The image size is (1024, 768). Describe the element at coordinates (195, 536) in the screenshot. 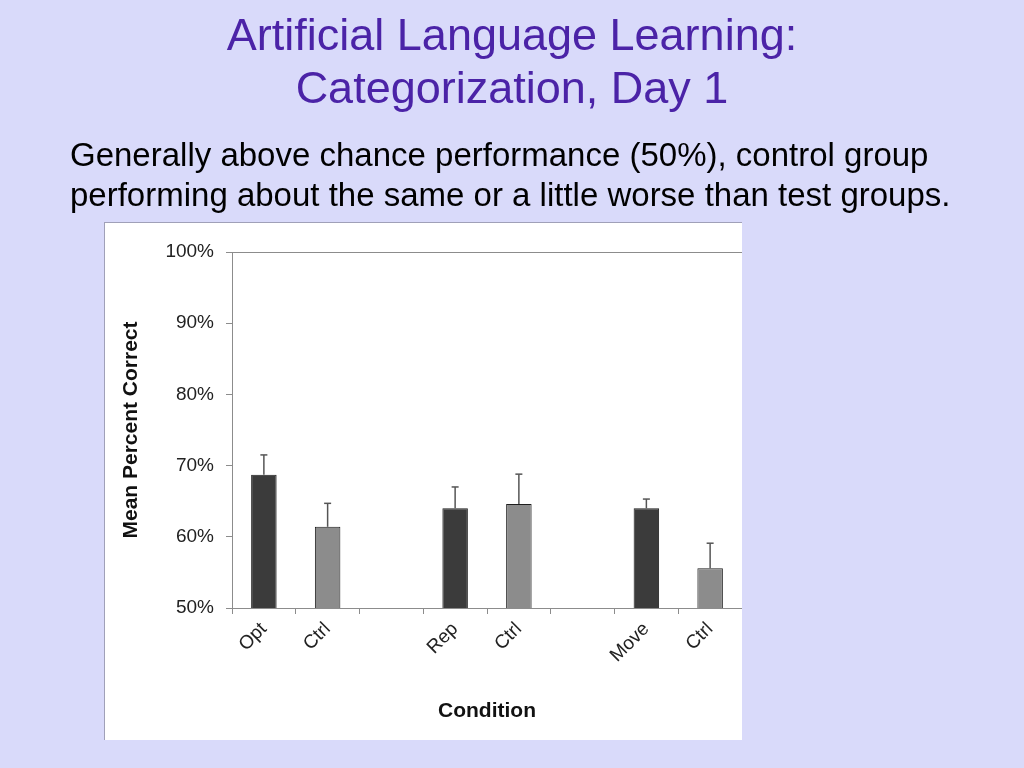

I see `y-tick-label: 60%` at that location.